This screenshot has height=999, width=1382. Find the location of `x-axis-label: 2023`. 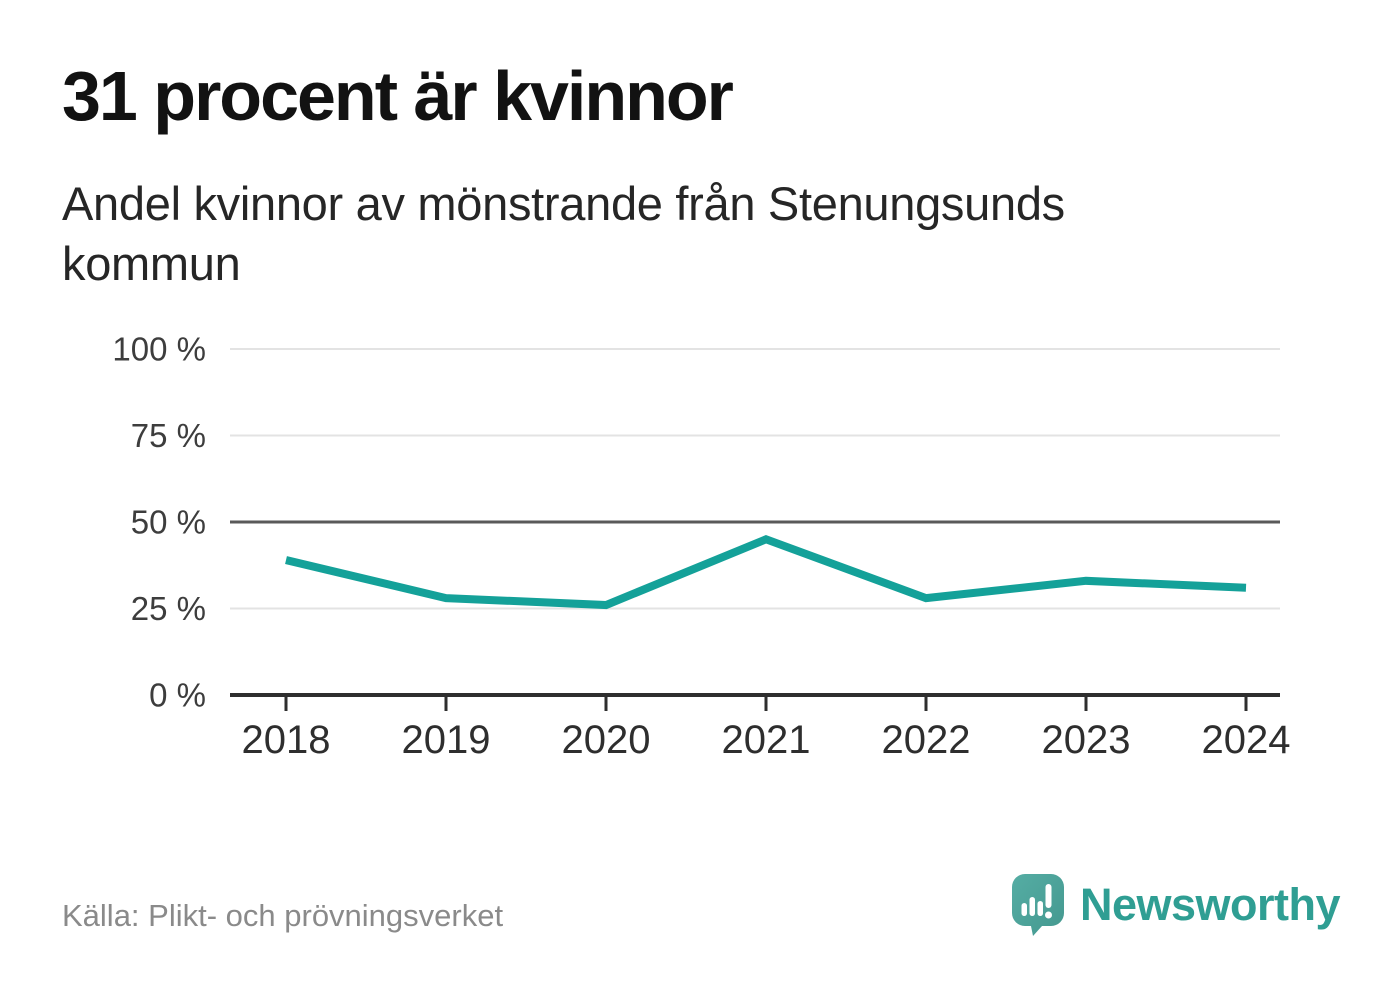

x-axis-label: 2023 is located at coordinates (1086, 740).